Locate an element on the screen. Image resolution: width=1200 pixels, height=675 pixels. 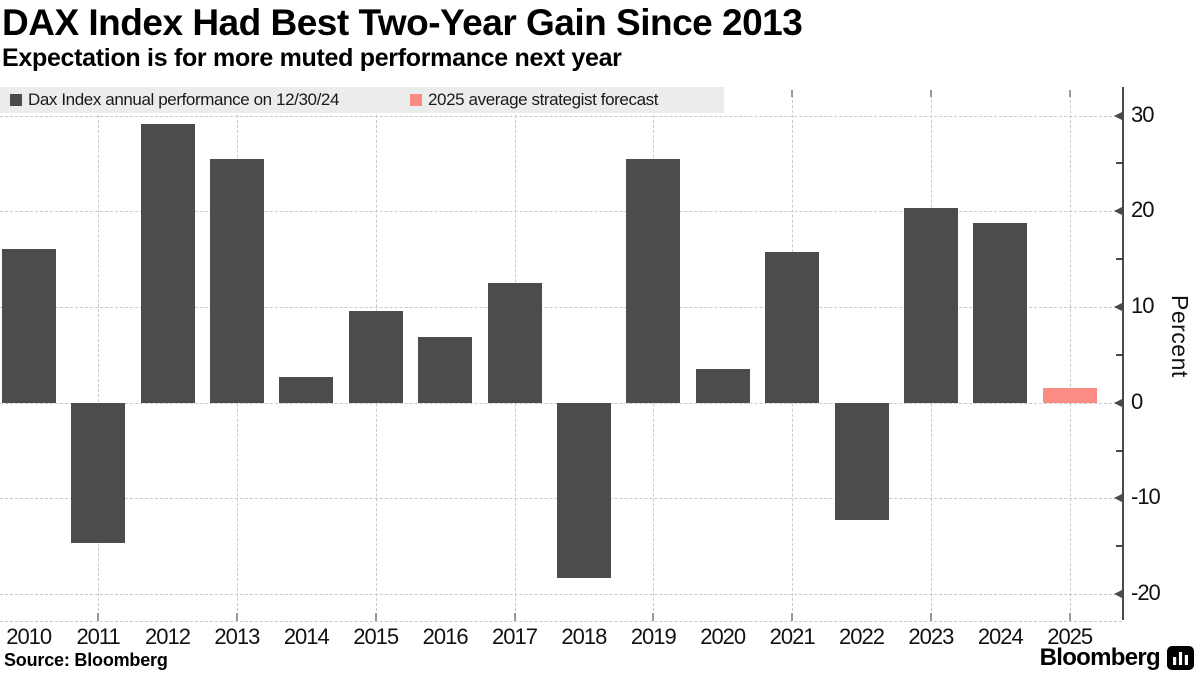
bloomberg-logo-text: Bloomberg is located at coordinates (1100, 657).